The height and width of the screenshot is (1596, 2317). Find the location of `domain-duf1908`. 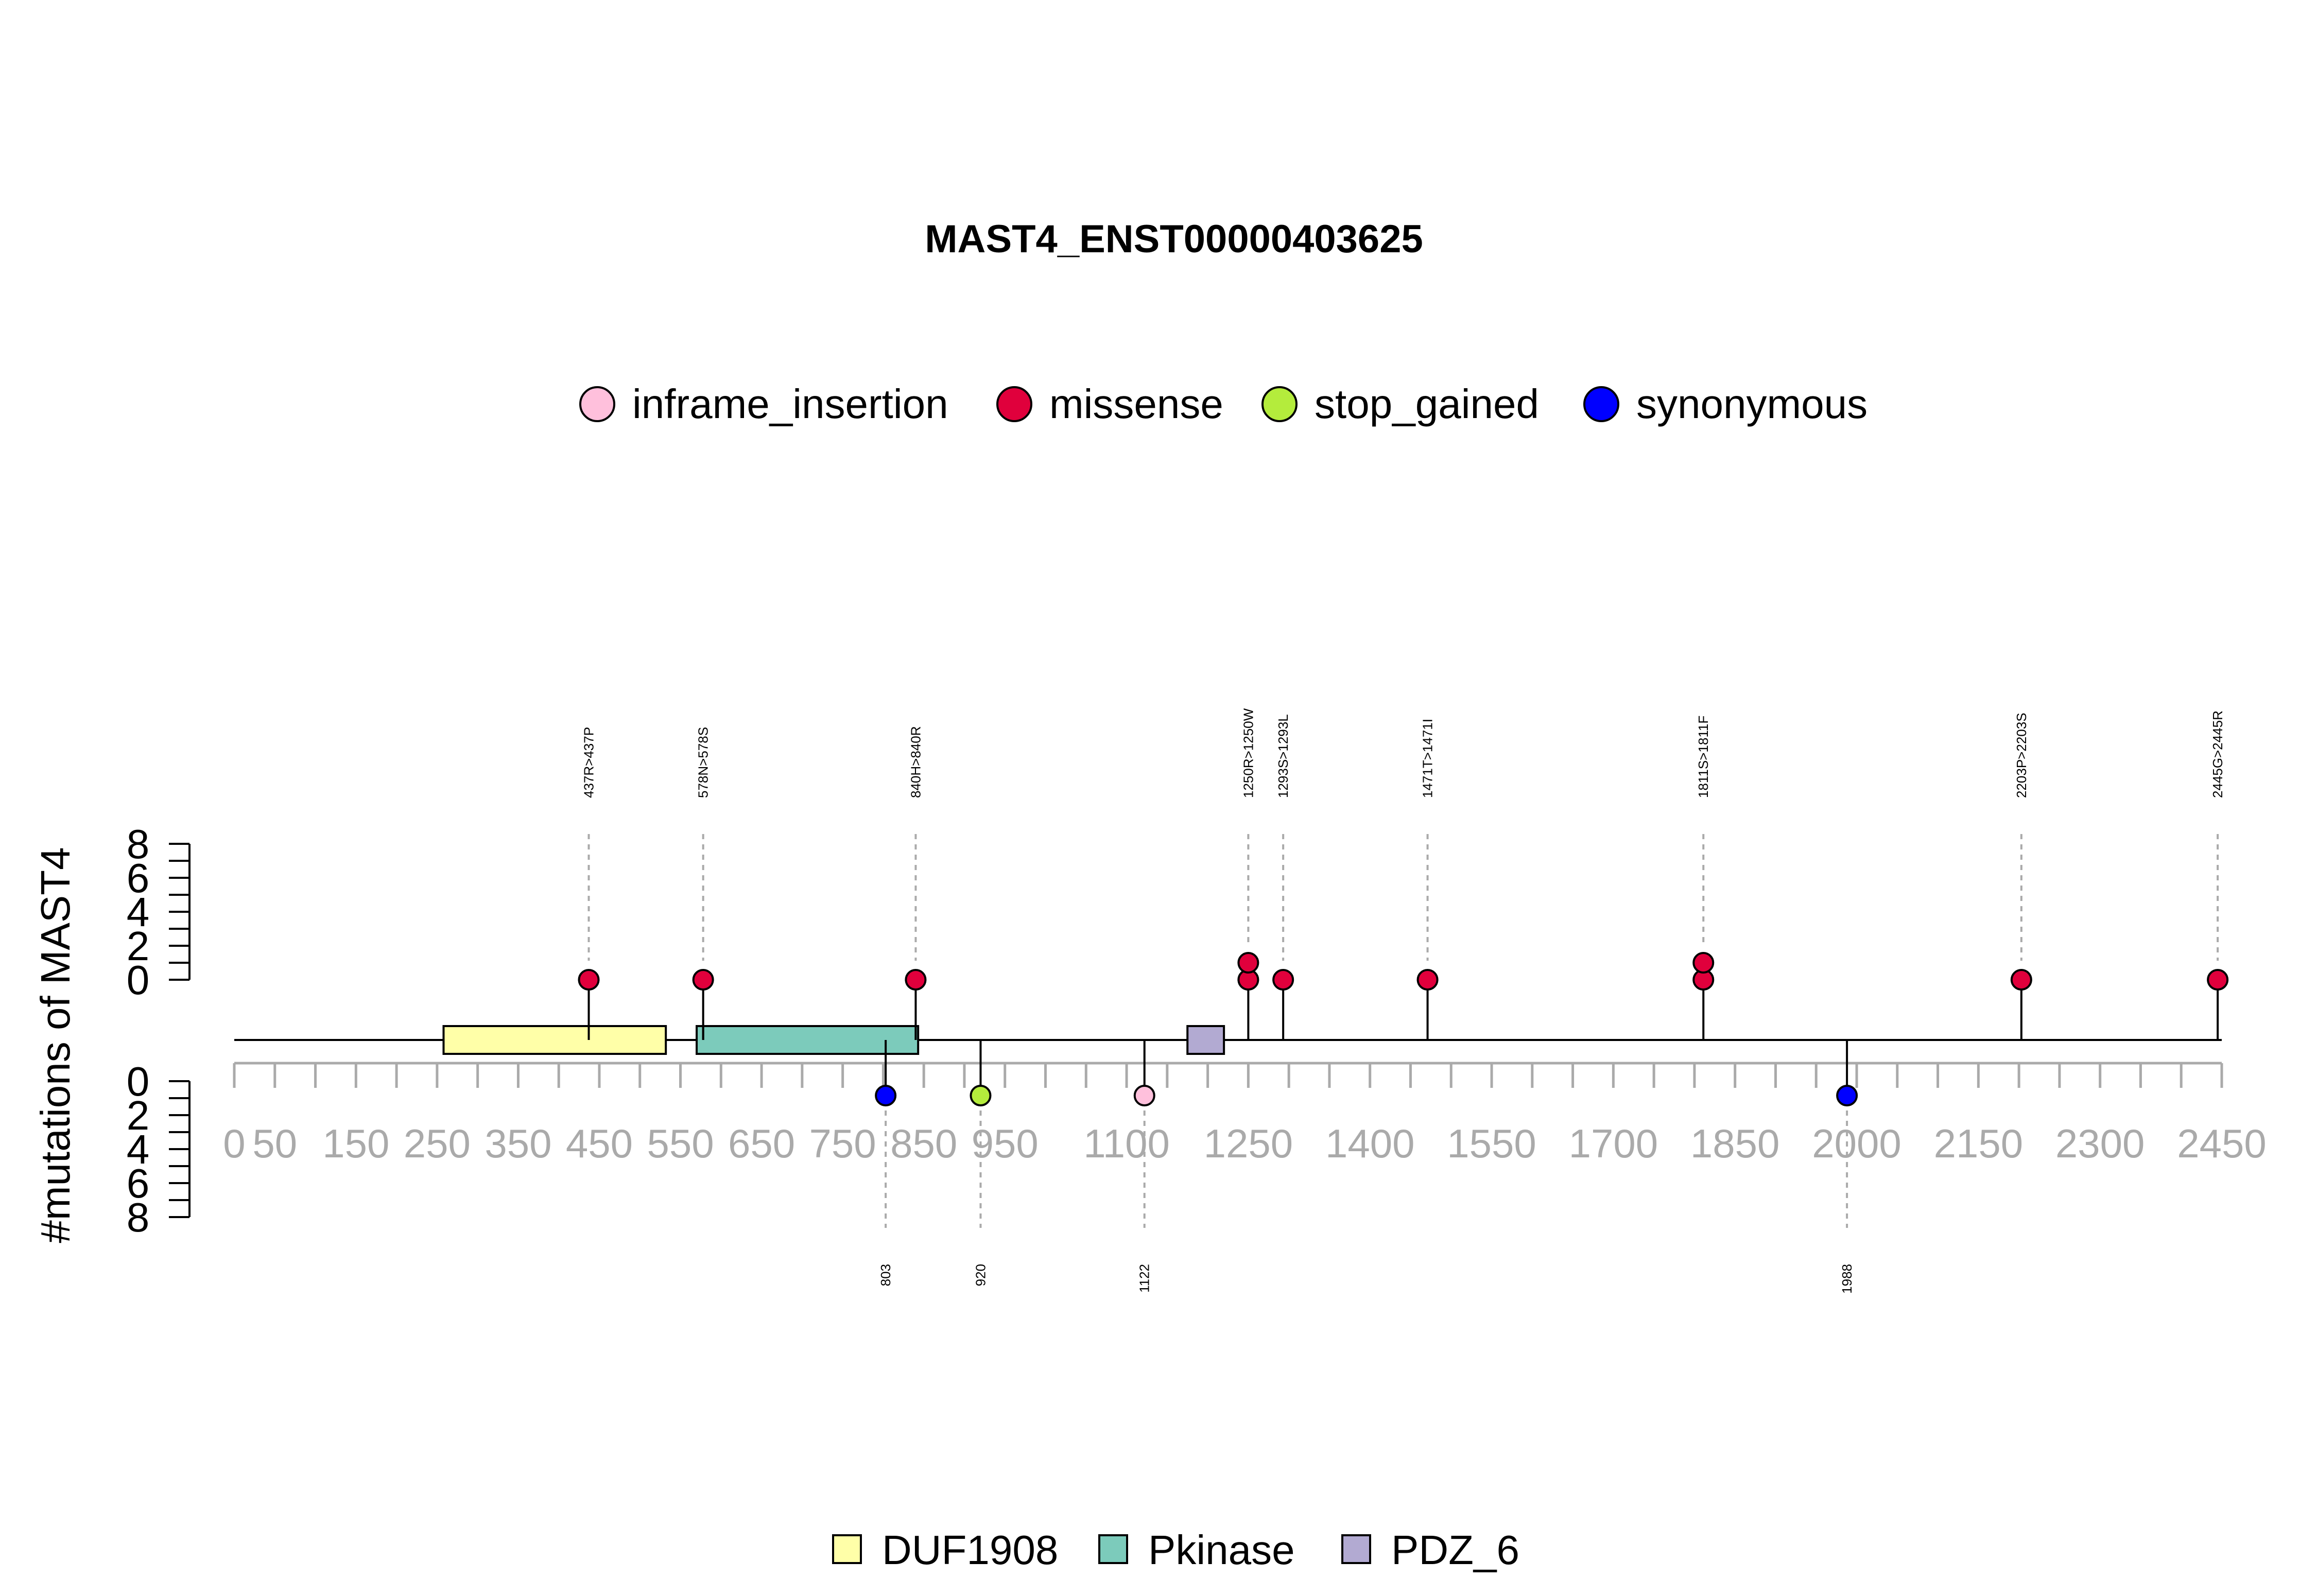

domain-duf1908 is located at coordinates (554, 1040).